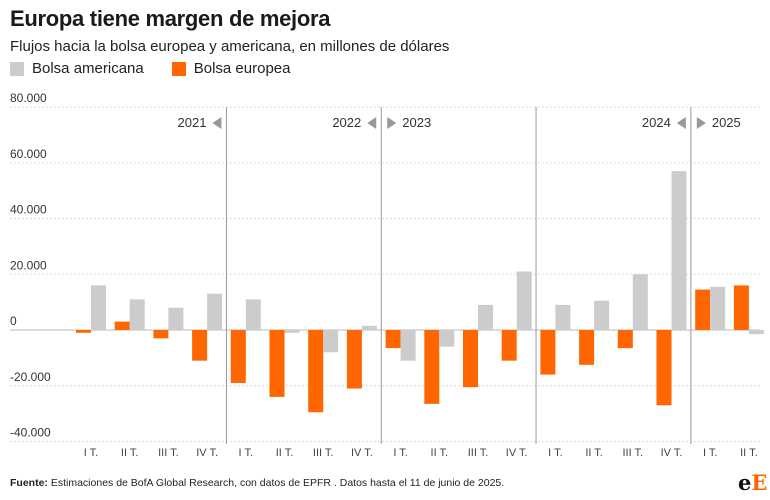 Image resolution: width=770 pixels, height=500 pixels. I want to click on chart-title: Europa tiene margen de mejora, so click(170, 18).